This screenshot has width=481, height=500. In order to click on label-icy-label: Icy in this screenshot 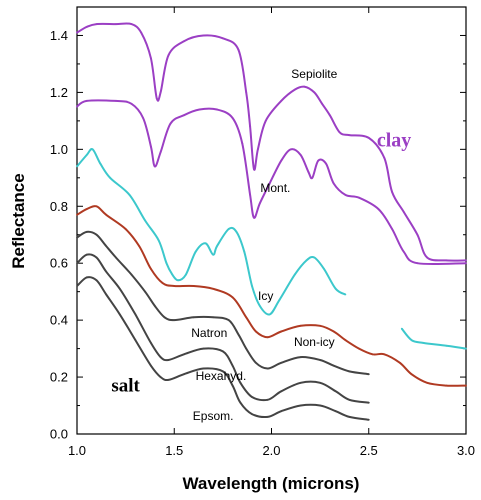, I will do `click(265, 296)`.